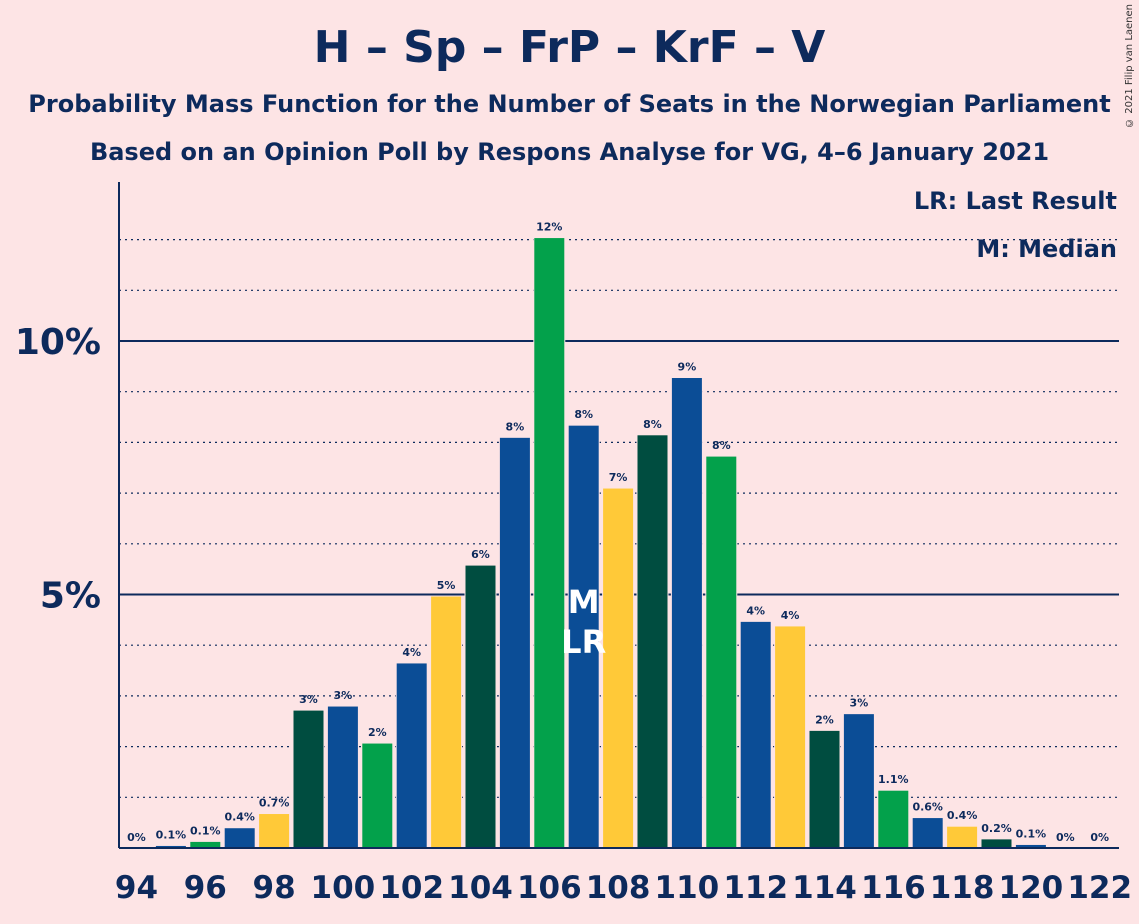 The width and height of the screenshot is (1139, 924). What do you see at coordinates (446, 585) in the screenshot?
I see `bar-label-seats-103: 5%` at bounding box center [446, 585].